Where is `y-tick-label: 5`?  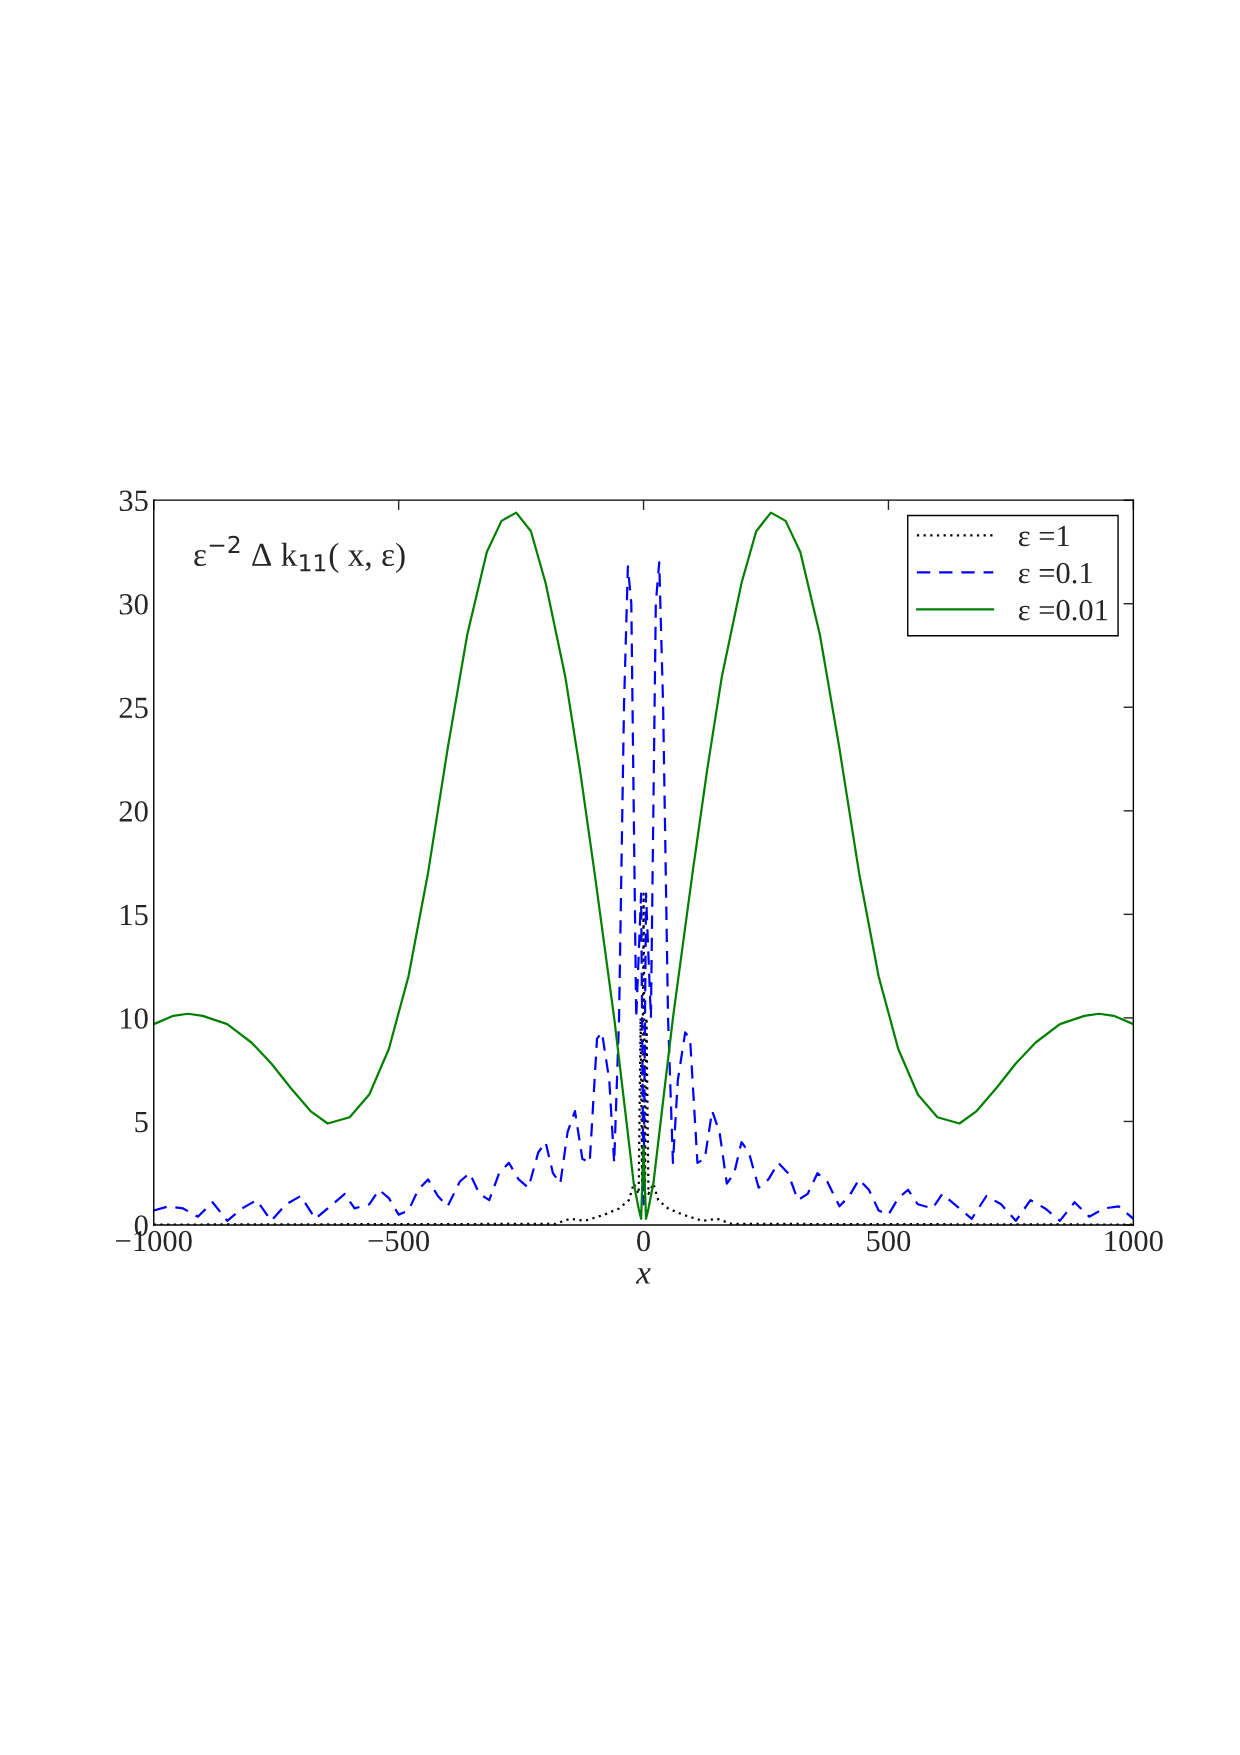
y-tick-label: 5 is located at coordinates (141, 1122).